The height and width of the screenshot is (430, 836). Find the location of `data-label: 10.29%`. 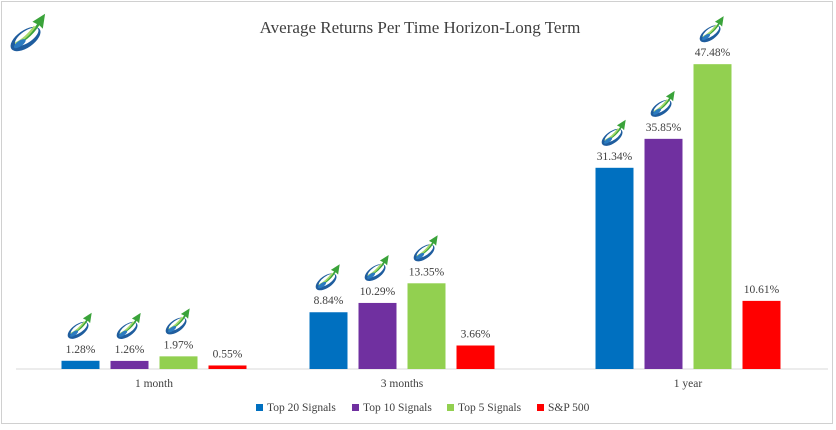

data-label: 10.29% is located at coordinates (378, 292).